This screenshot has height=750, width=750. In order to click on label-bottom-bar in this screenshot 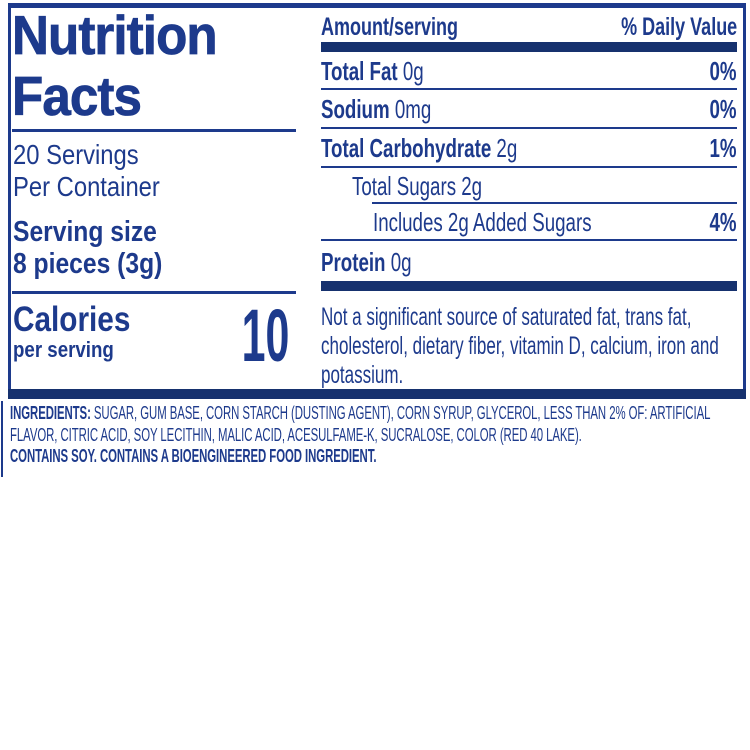, I will do `click(377, 394)`.